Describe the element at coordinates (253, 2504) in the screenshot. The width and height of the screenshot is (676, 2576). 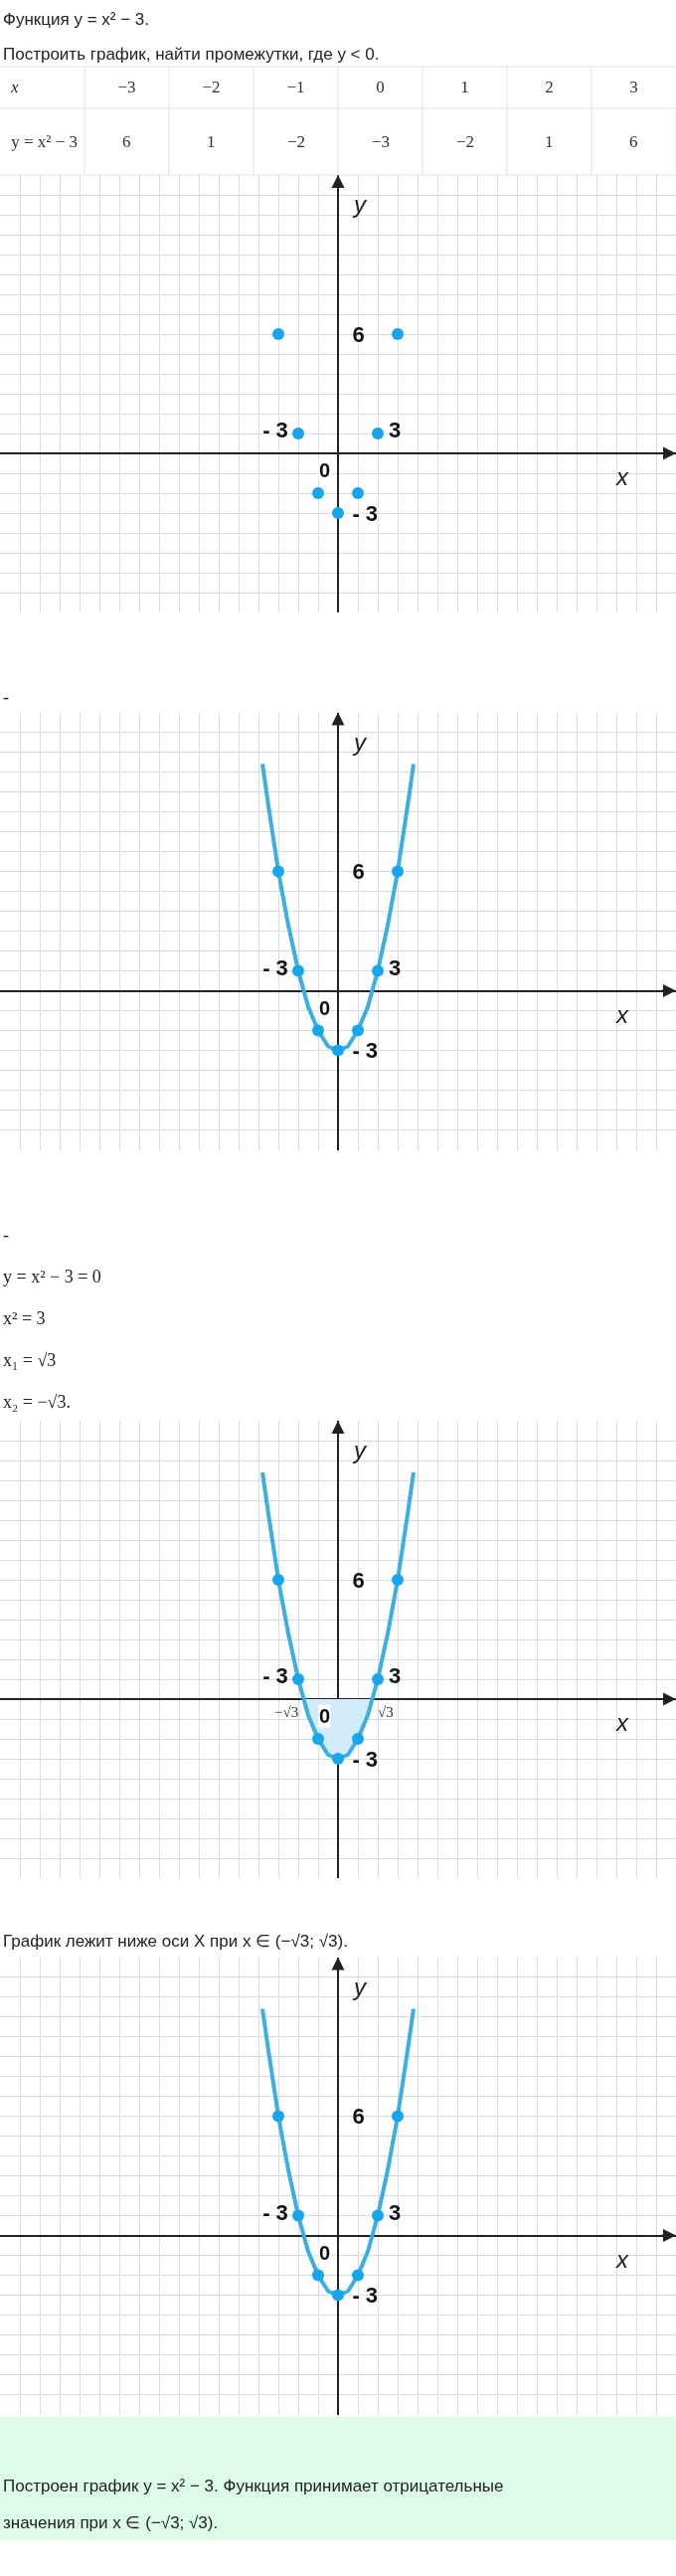
I see `text: Построен график y = x² − 3. Функция принимает отрицательные значения при x ∈ (−√3; √3).` at that location.